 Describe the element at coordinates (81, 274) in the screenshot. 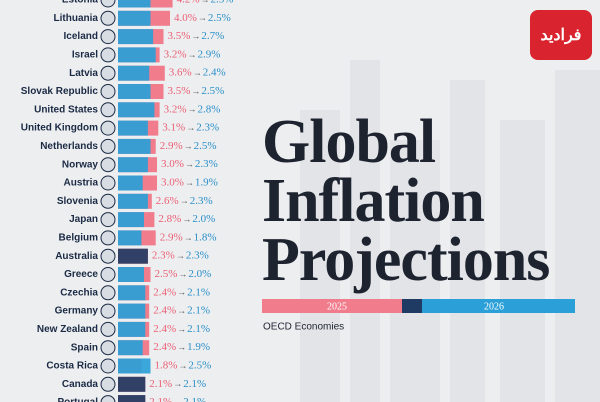

I see `country-label: Greece` at that location.